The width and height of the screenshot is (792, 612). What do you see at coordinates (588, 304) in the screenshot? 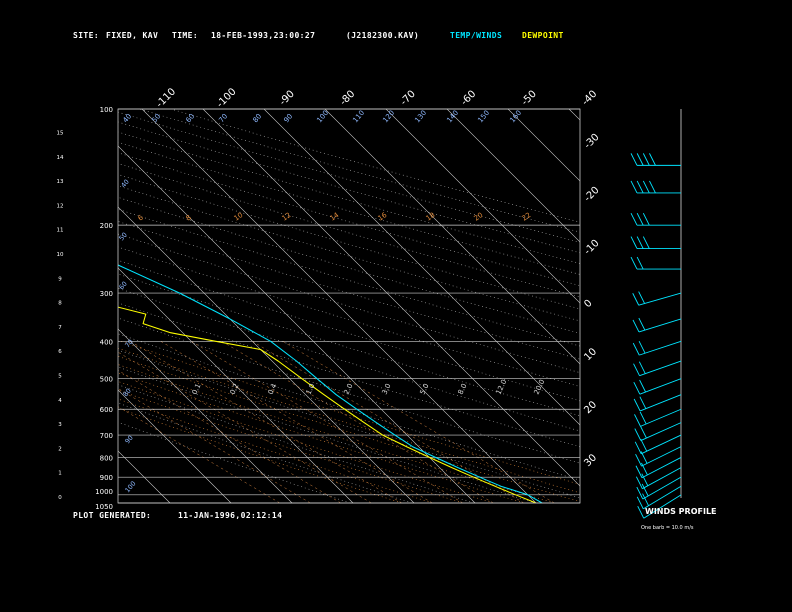
I see `right-temperature-tick: 0` at bounding box center [588, 304].